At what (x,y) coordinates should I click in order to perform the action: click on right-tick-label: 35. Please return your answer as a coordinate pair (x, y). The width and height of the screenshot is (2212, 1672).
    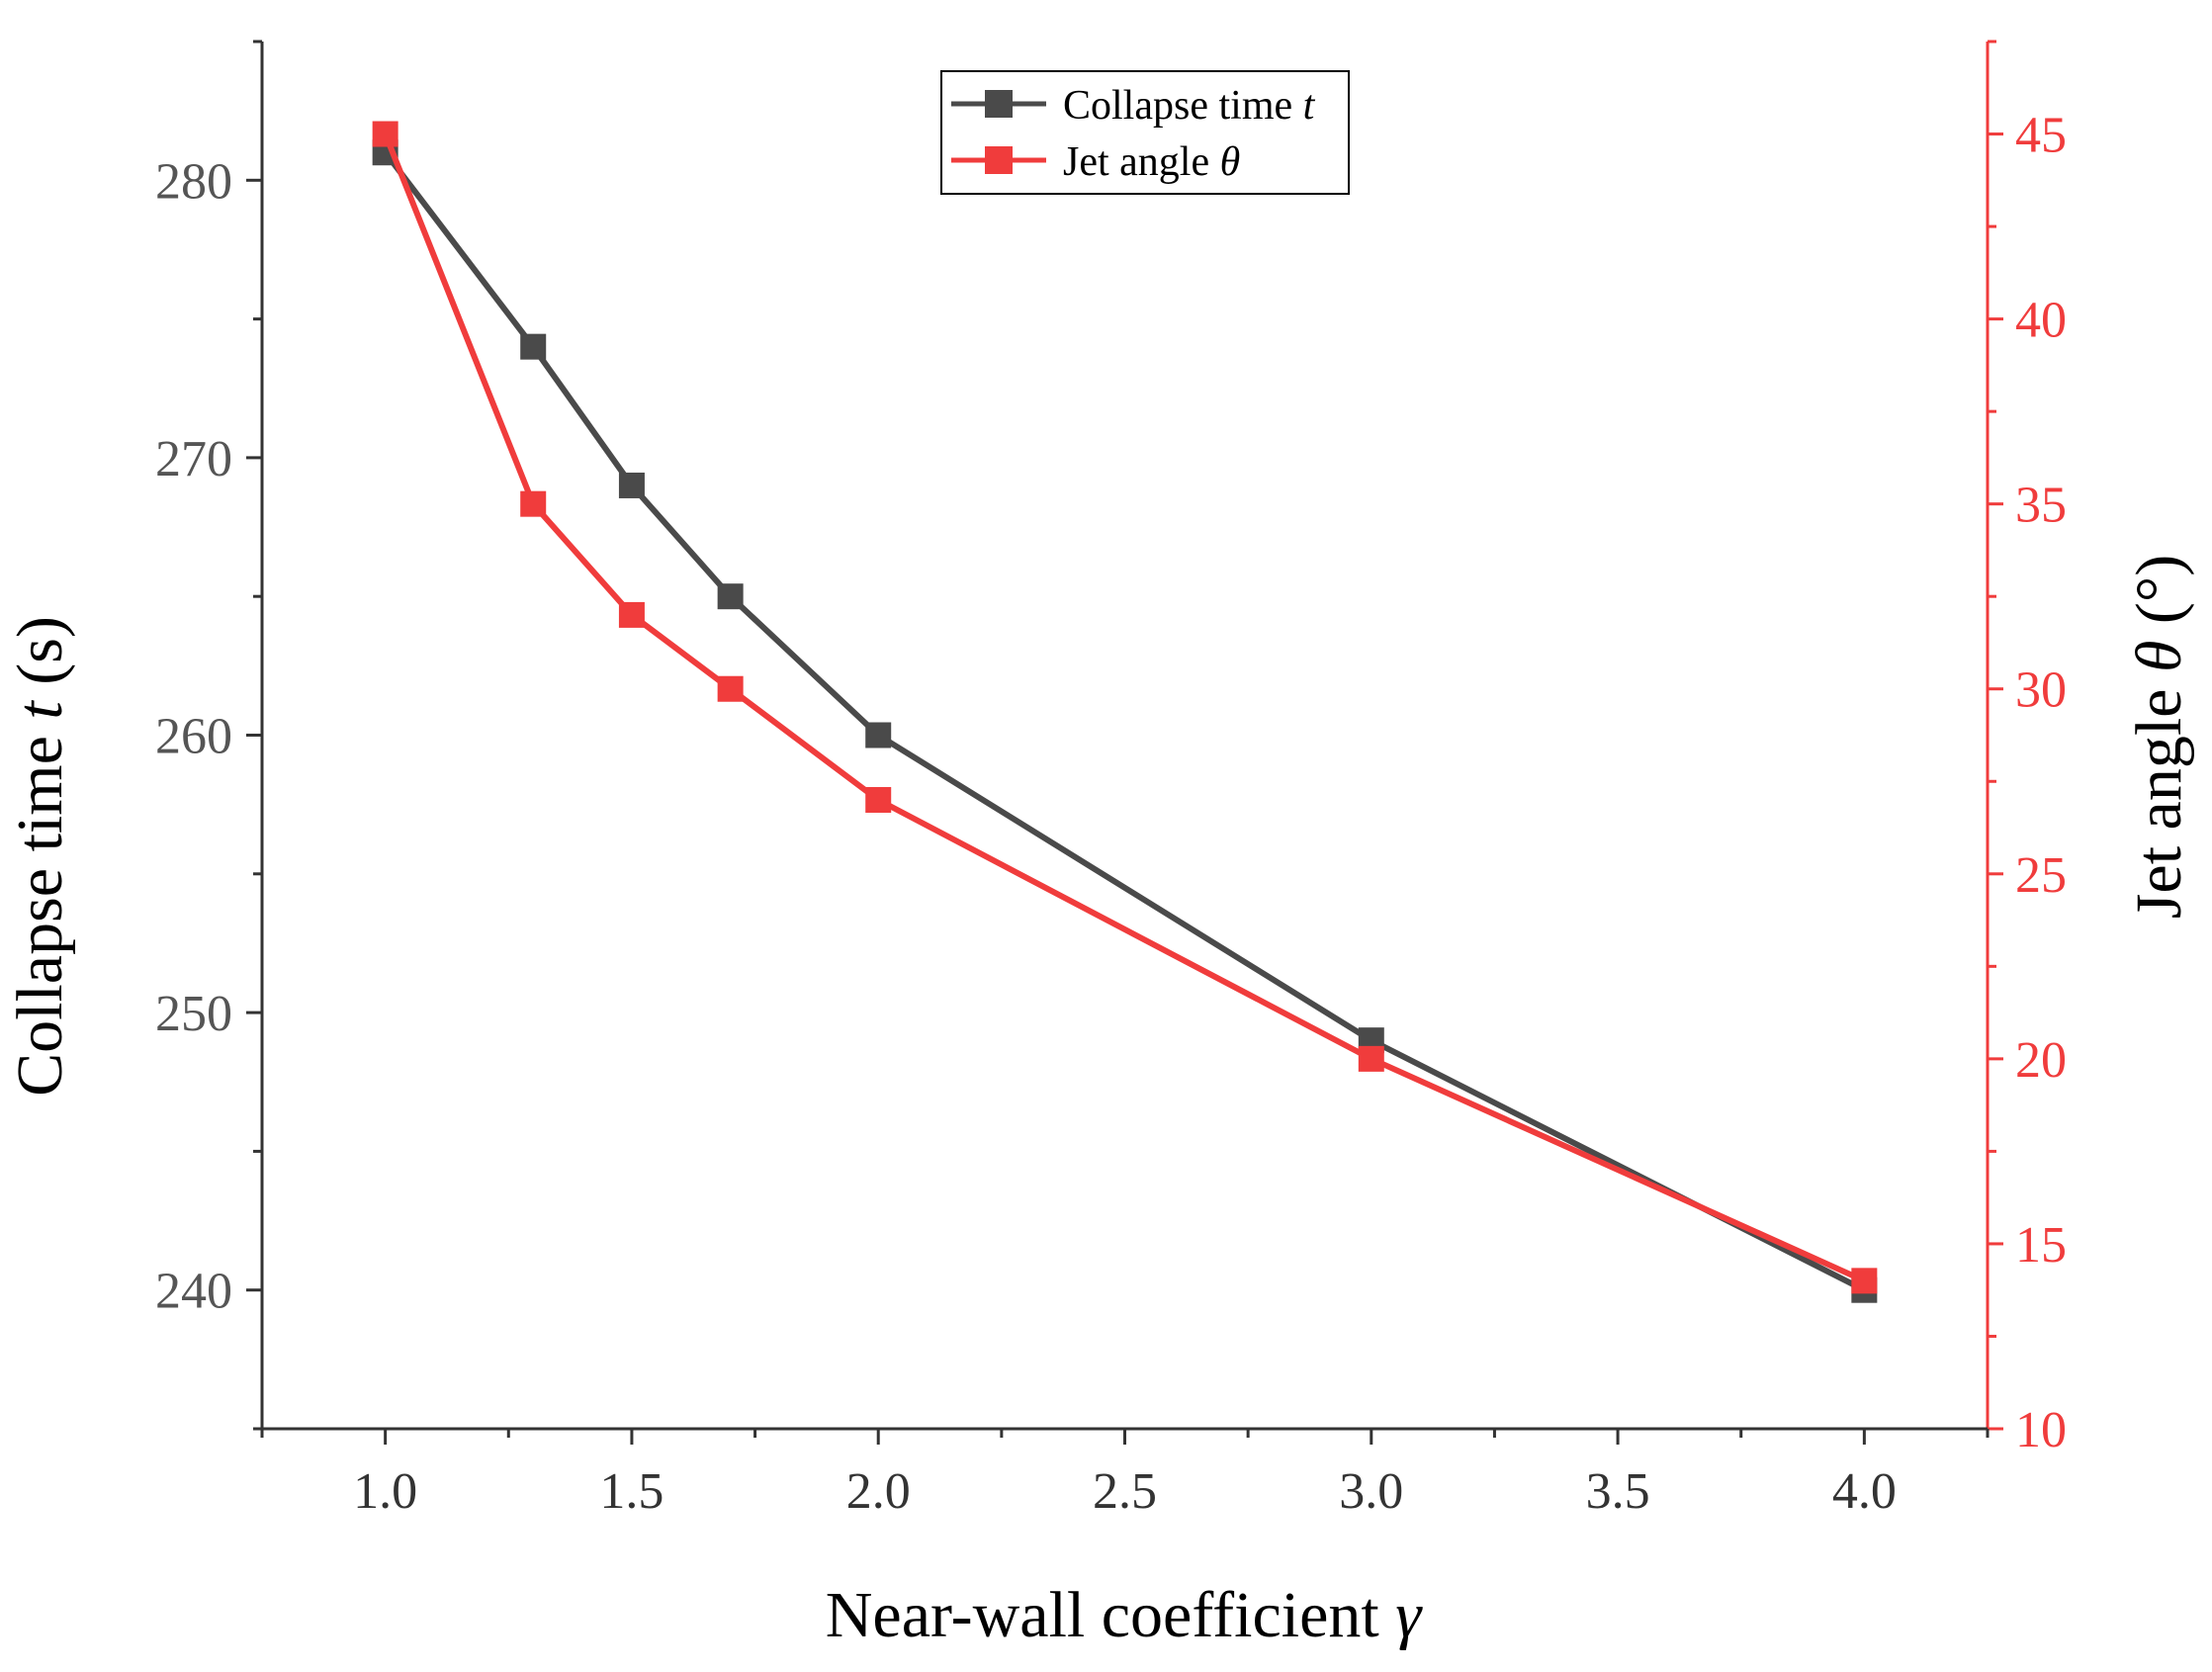
    Looking at the image, I should click on (2041, 506).